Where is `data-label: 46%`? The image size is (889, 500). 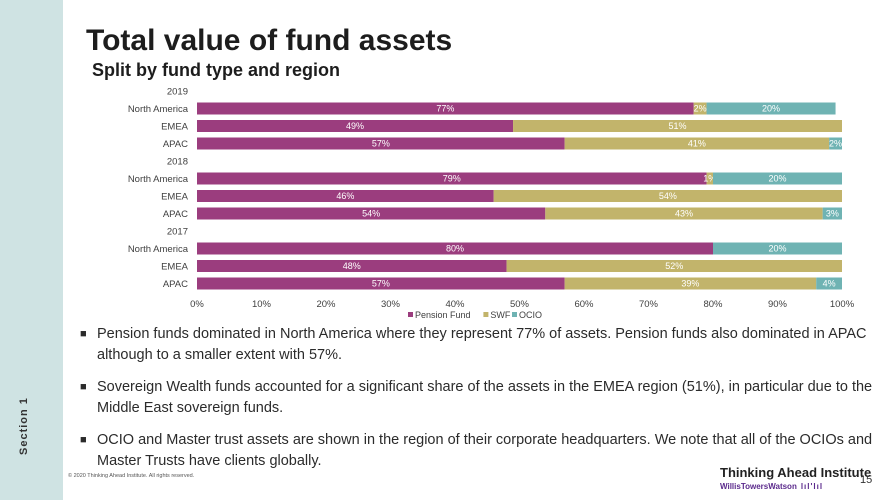 data-label: 46% is located at coordinates (345, 196).